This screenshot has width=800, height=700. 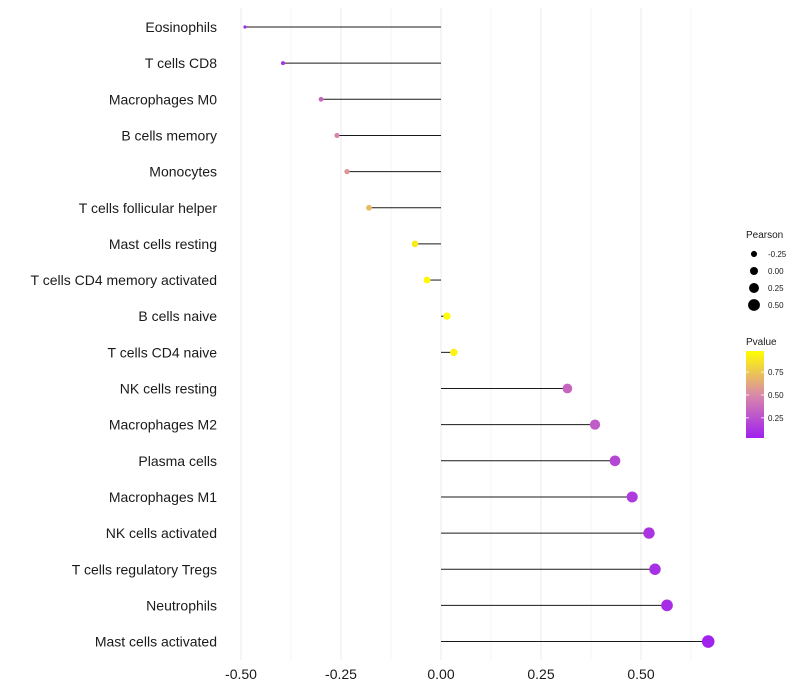 I want to click on x-tick-layer: -0.50 -0.25 0.00 0.25 0.50, so click(x=440, y=674).